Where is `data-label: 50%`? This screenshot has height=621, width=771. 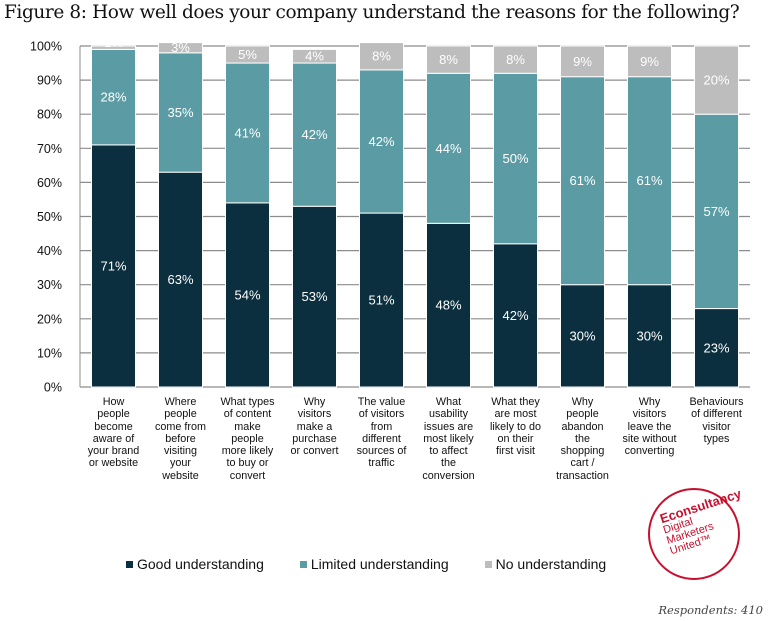 data-label: 50% is located at coordinates (515, 158).